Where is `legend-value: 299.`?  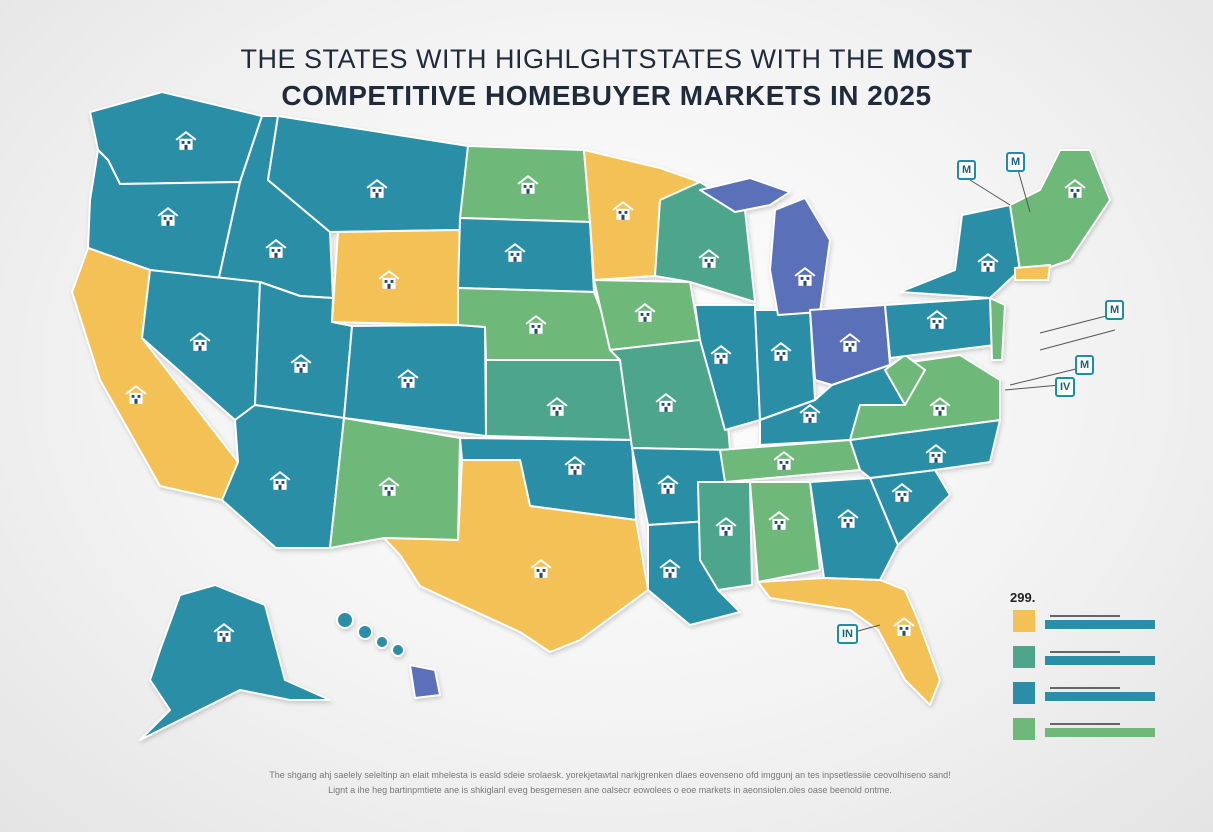
legend-value: 299. is located at coordinates (1023, 597).